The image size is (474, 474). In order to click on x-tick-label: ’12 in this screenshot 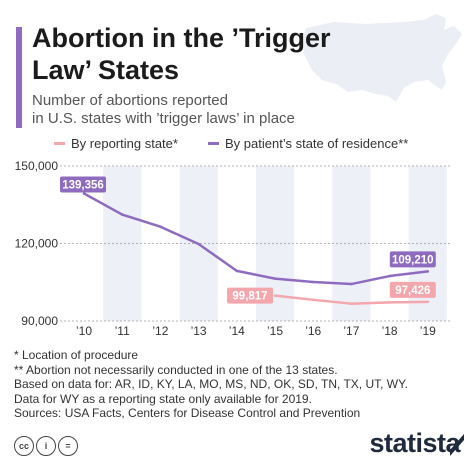, I will do `click(160, 331)`.